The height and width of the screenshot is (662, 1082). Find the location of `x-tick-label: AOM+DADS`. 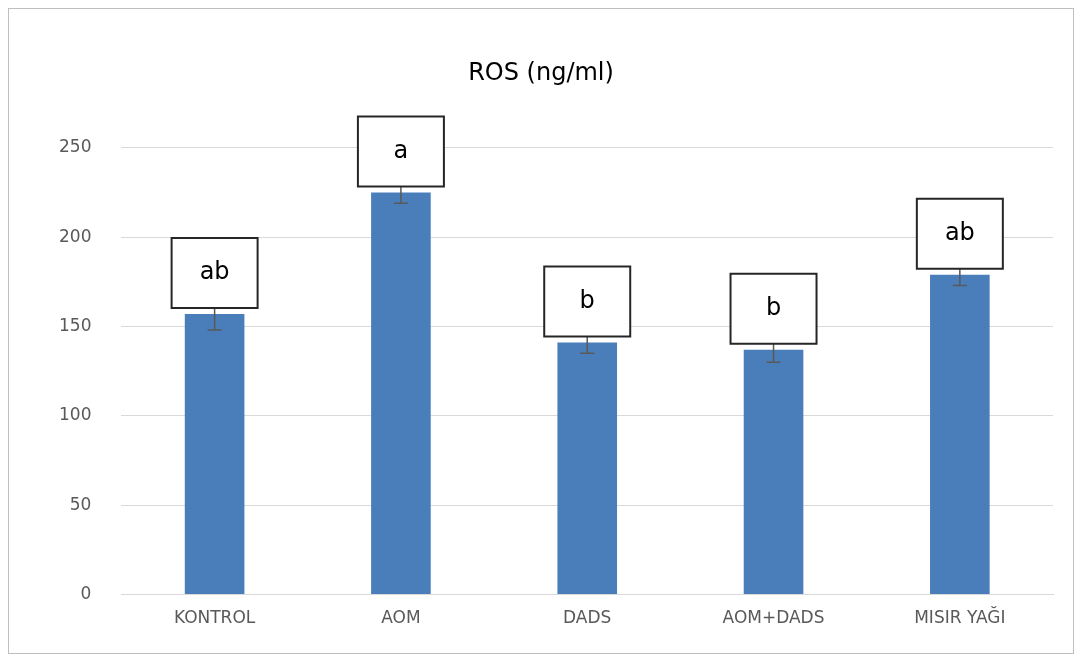

x-tick-label: AOM+DADS is located at coordinates (773, 617).